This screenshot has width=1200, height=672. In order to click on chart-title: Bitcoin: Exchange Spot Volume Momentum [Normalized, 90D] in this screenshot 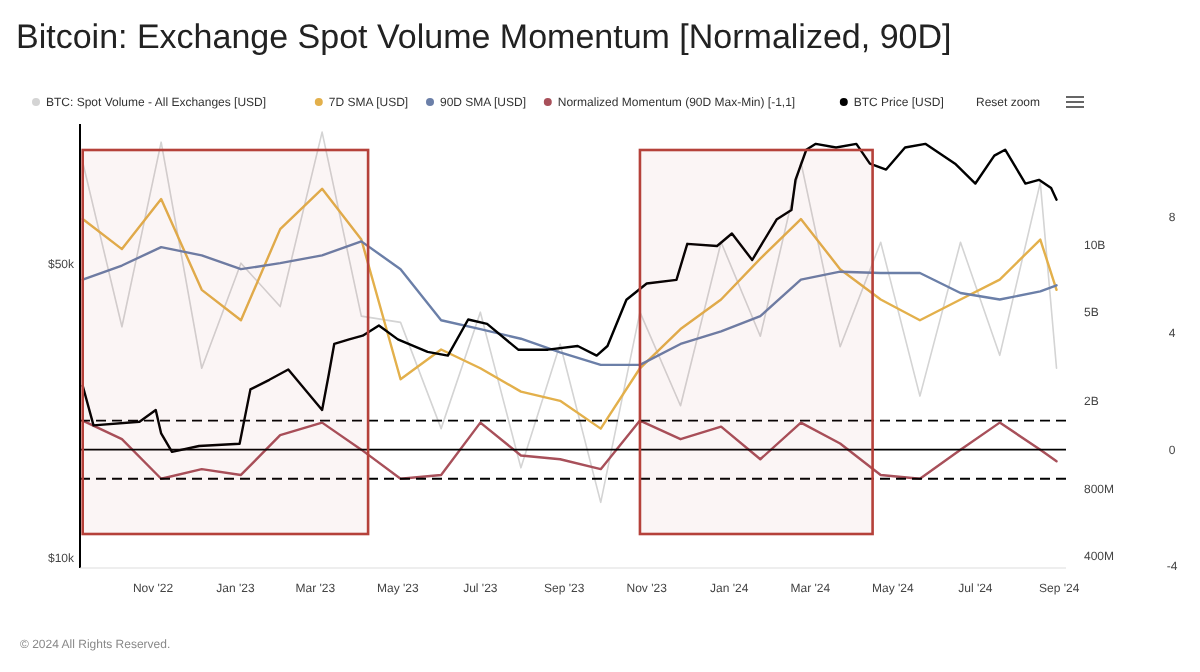, I will do `click(484, 37)`.